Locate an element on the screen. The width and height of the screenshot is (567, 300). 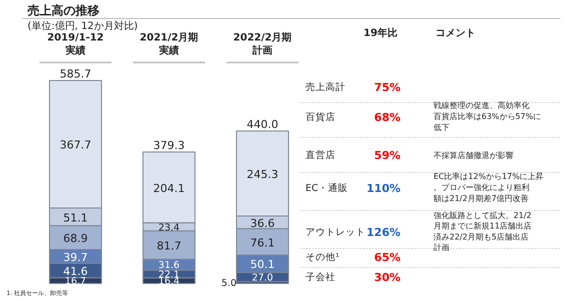
text: 直営店 is located at coordinates (321, 155).